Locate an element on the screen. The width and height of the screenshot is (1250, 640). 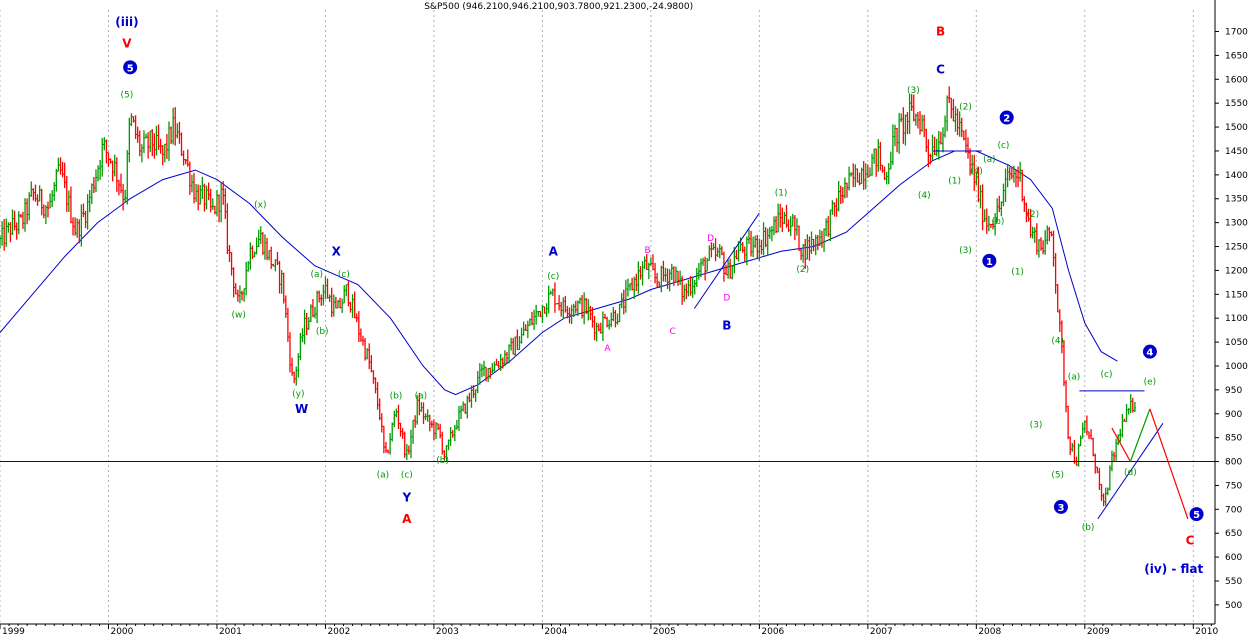
wave-label: W is located at coordinates (301, 409).